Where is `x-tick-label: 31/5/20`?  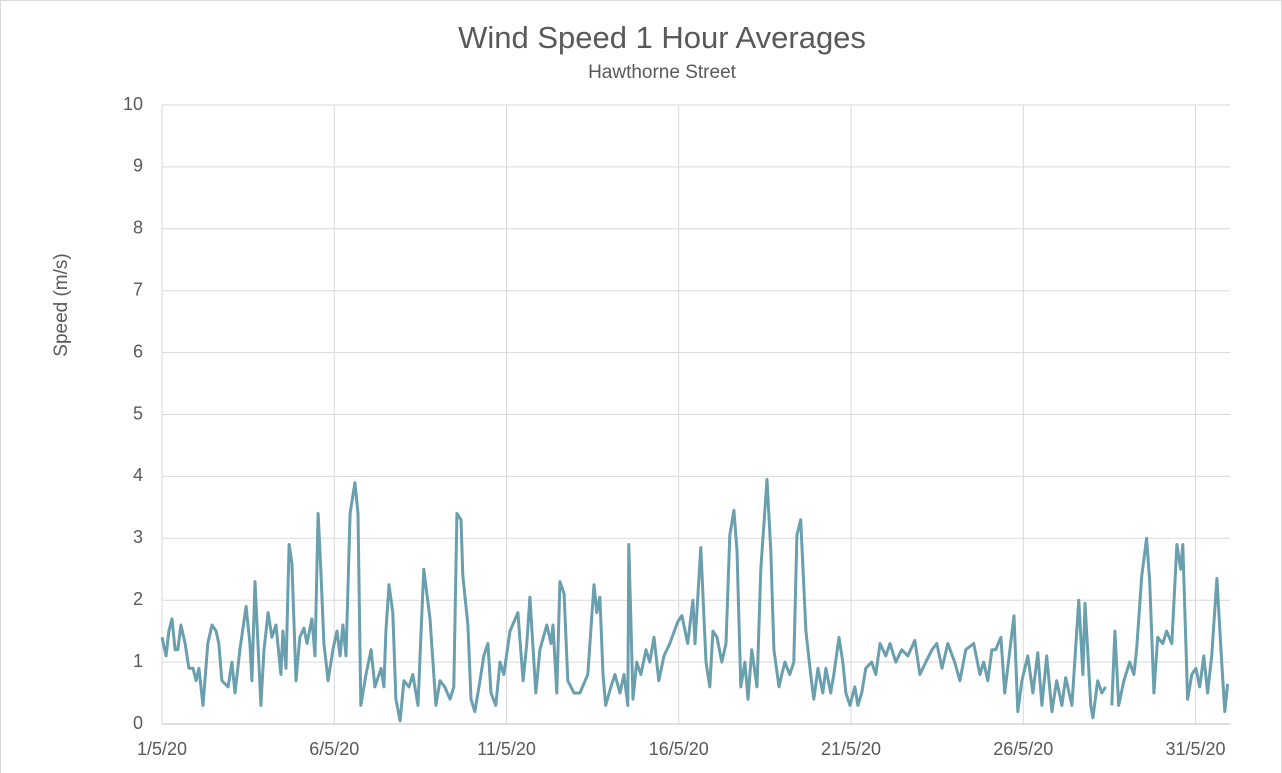 x-tick-label: 31/5/20 is located at coordinates (1196, 749).